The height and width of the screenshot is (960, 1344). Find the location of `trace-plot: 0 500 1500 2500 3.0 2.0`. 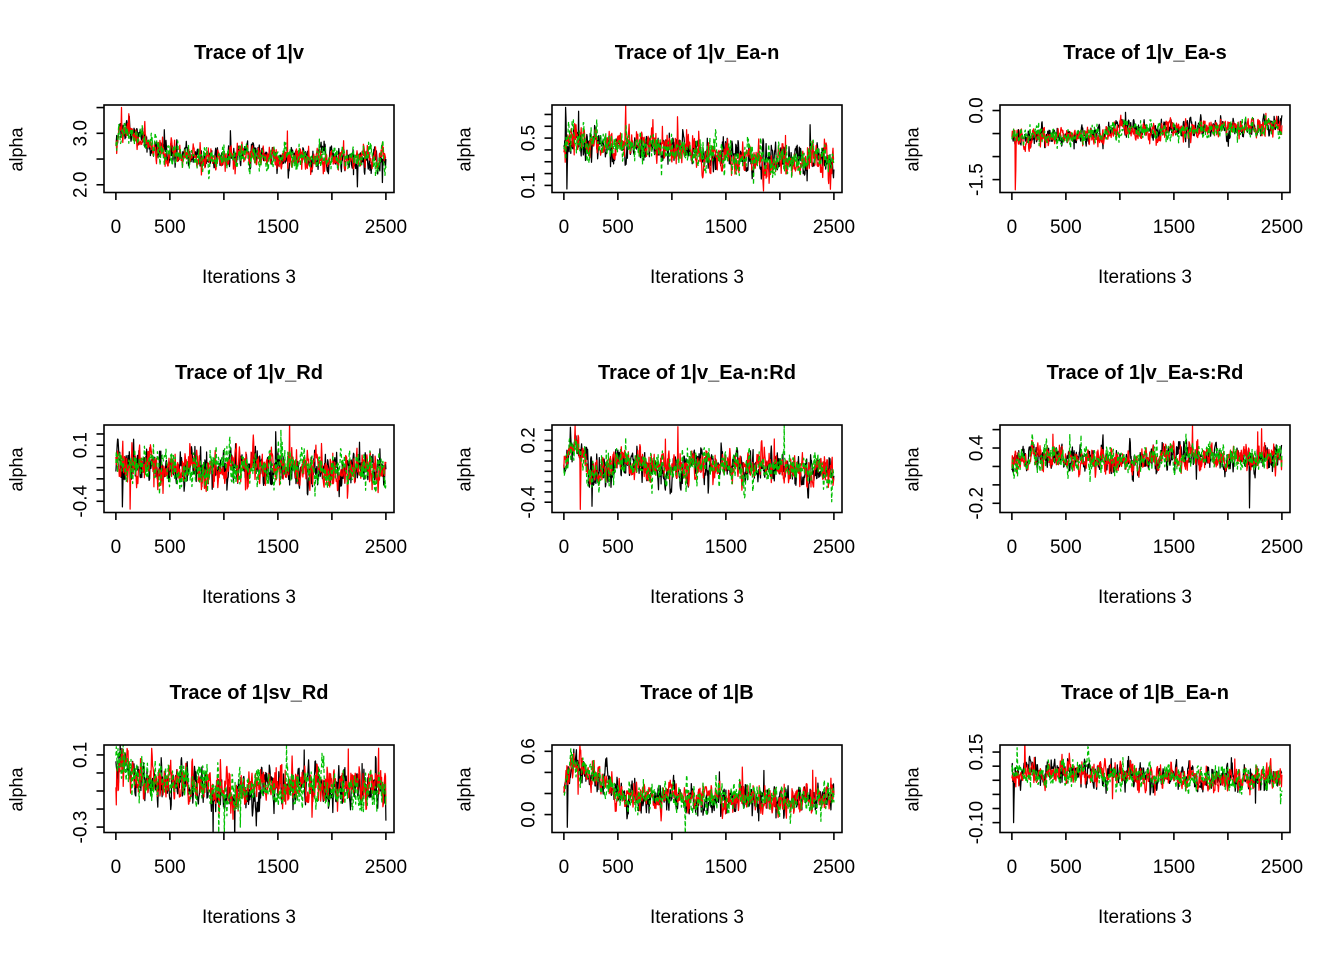

trace-plot: 0 500 1500 2500 3.0 2.0 is located at coordinates (239, 171).